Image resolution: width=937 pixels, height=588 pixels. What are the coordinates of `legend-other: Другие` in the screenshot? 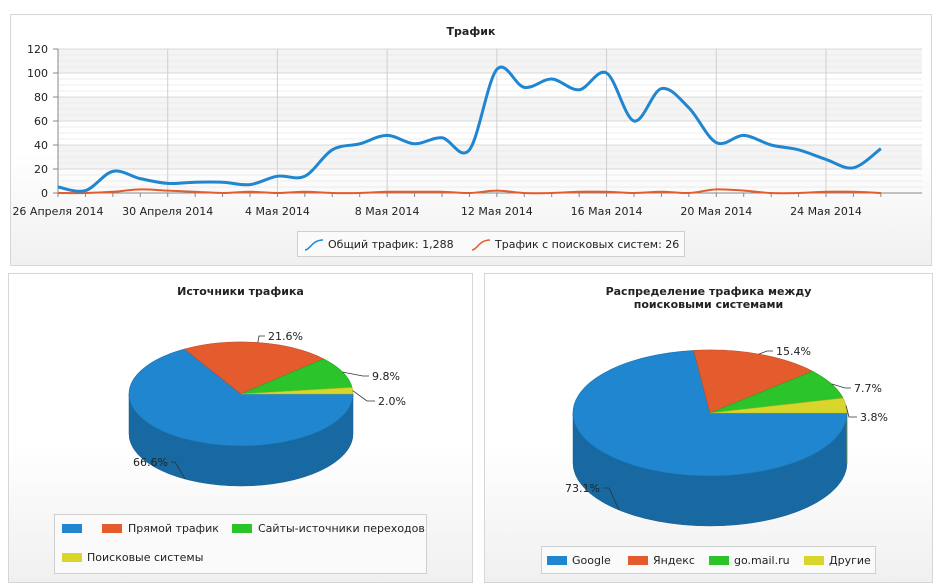 It's located at (850, 560).